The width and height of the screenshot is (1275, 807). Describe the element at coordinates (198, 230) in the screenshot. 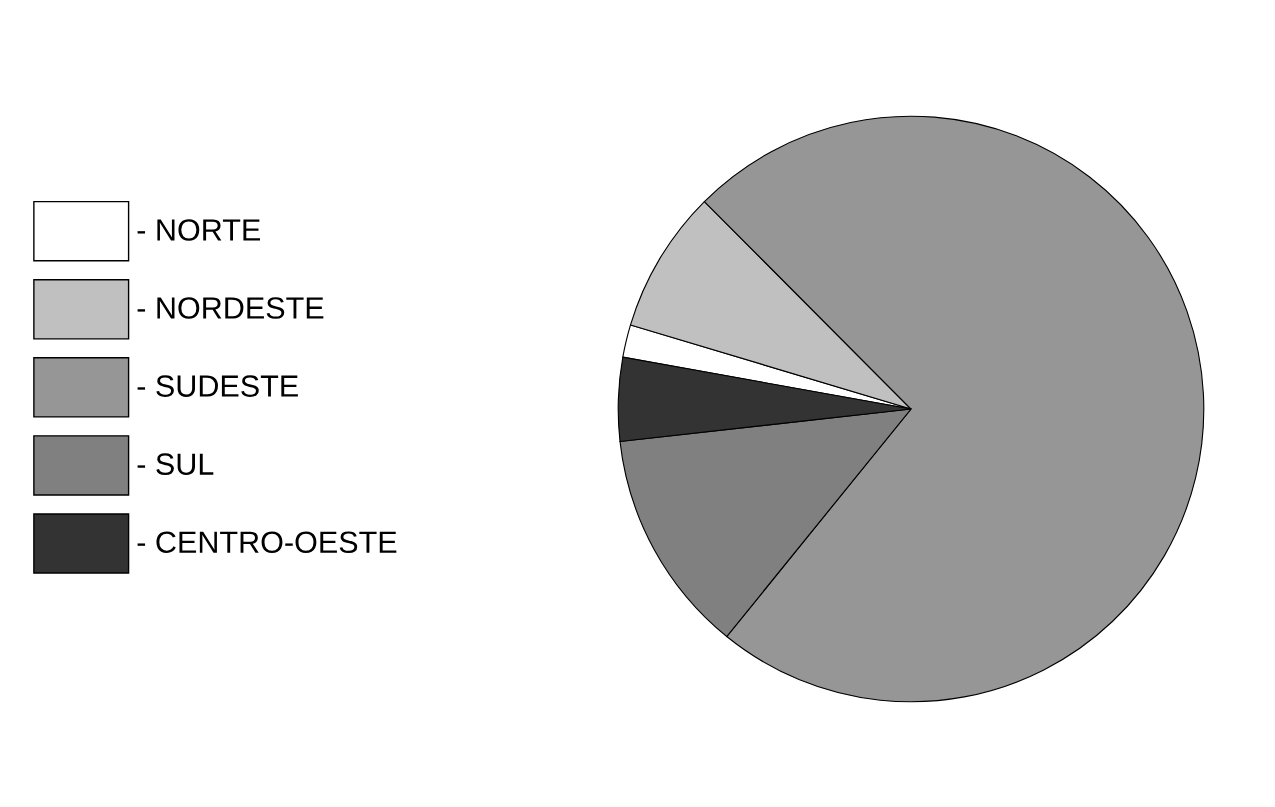

I see `legend-label: - NORTE` at that location.